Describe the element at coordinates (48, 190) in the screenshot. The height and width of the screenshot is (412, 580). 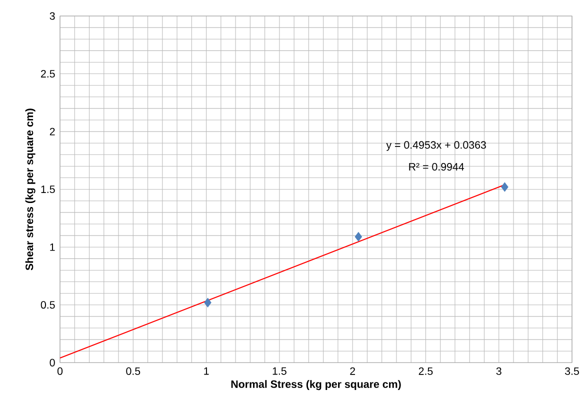
I see `y-tick-label: 1.5` at that location.